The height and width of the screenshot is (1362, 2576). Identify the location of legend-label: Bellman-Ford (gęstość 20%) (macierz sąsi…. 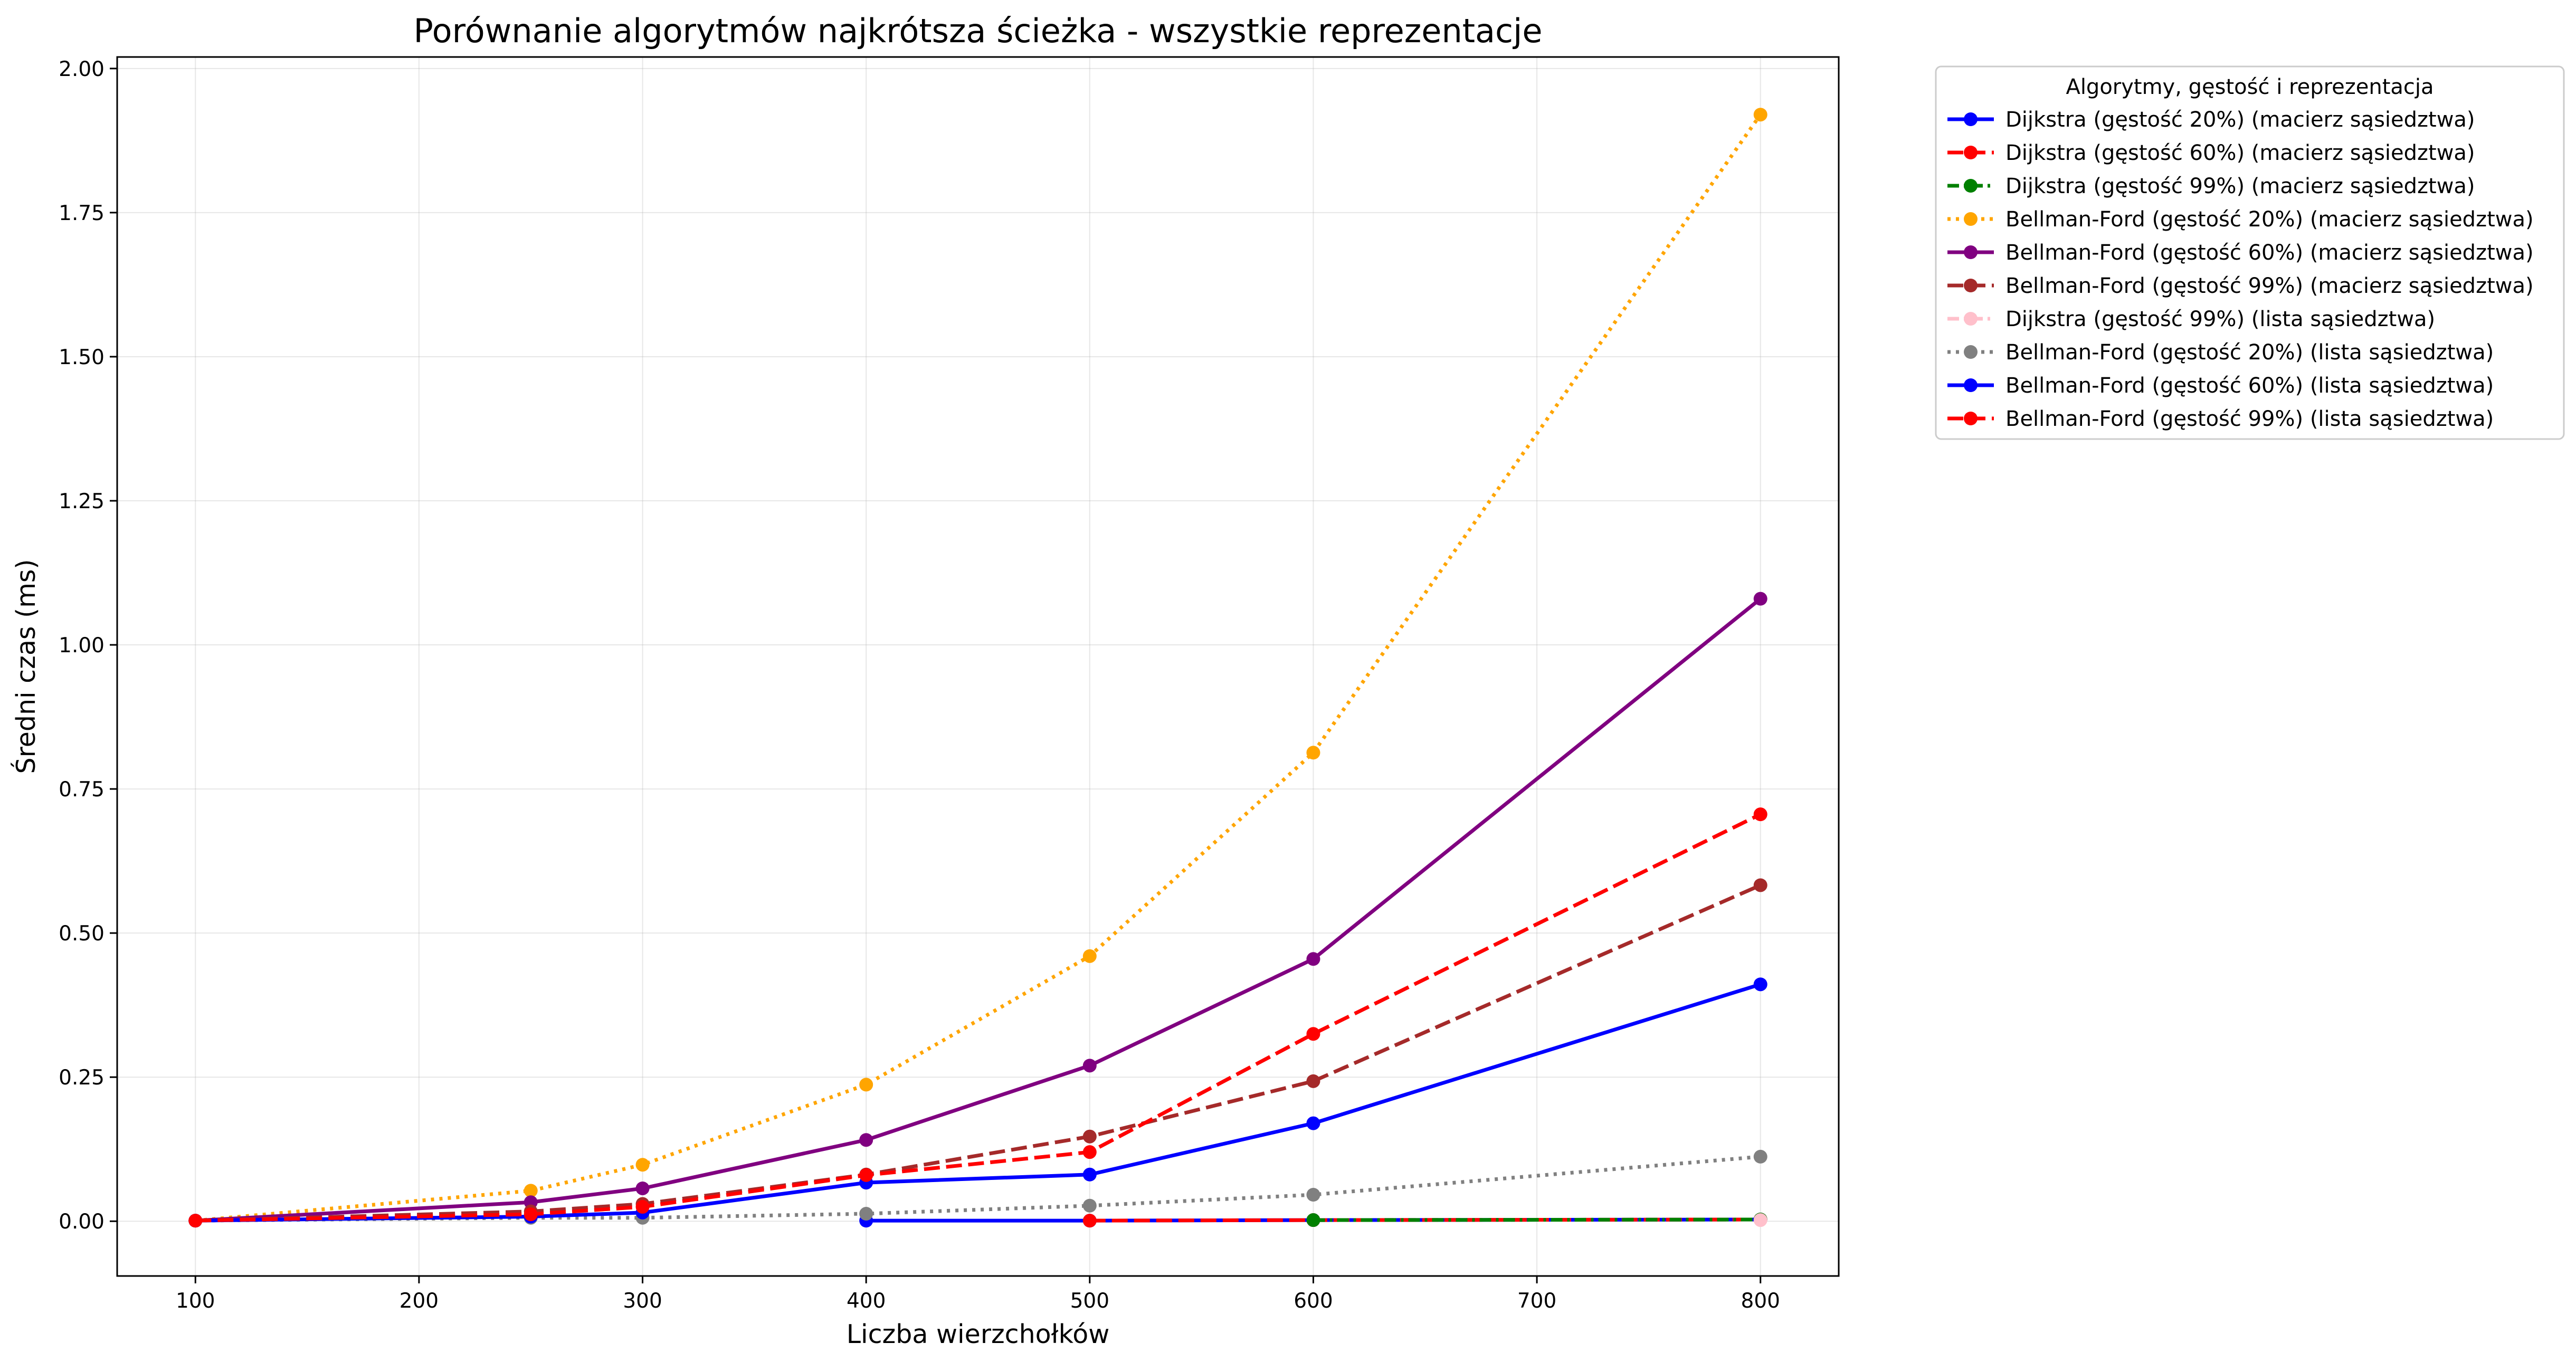
(2269, 219).